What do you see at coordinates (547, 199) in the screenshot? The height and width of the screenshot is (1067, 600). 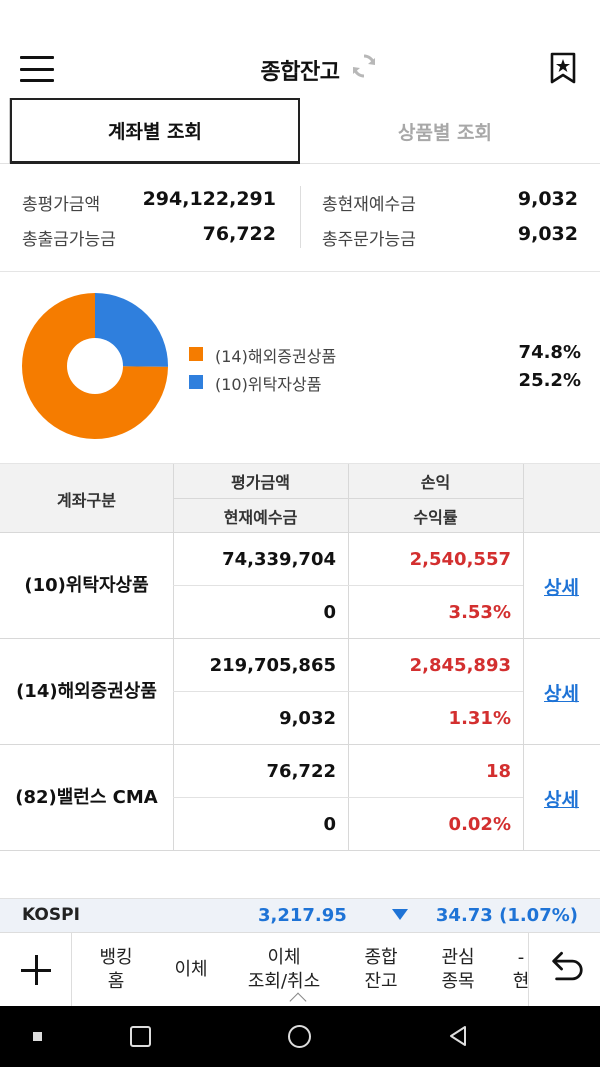 I see `cash-value: 9,032` at bounding box center [547, 199].